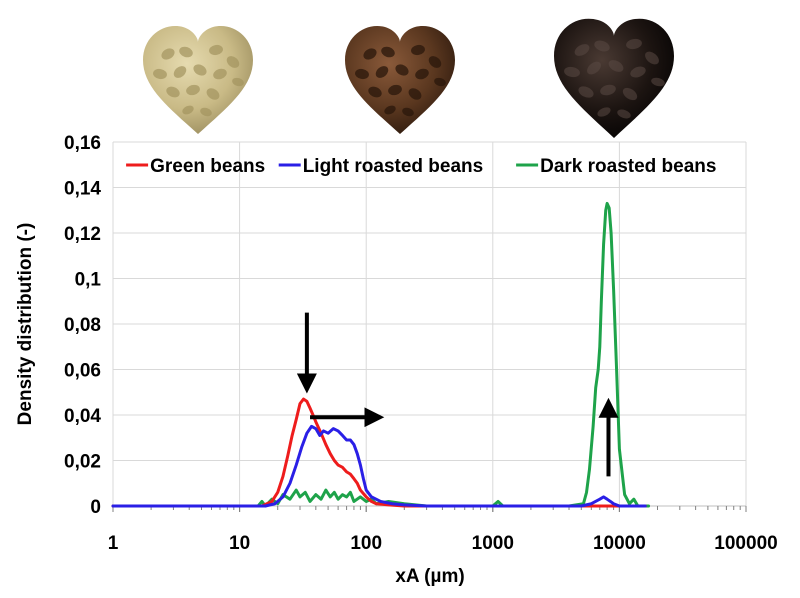 Image resolution: width=800 pixels, height=598 pixels. What do you see at coordinates (614, 78) in the screenshot?
I see `dark-roasted-beans-heart-image` at bounding box center [614, 78].